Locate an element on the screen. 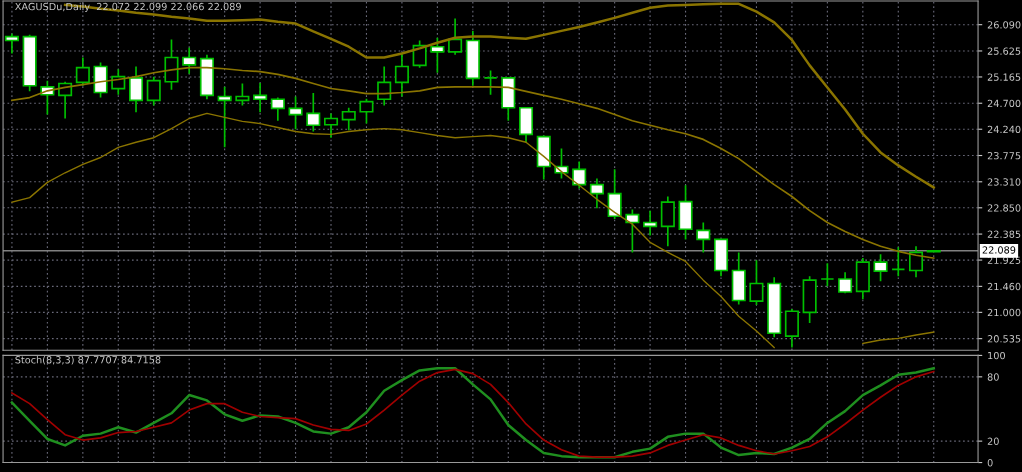 Image resolution: width=1022 pixels, height=472 pixels. y-tick-label: 24.240 is located at coordinates (1004, 129).